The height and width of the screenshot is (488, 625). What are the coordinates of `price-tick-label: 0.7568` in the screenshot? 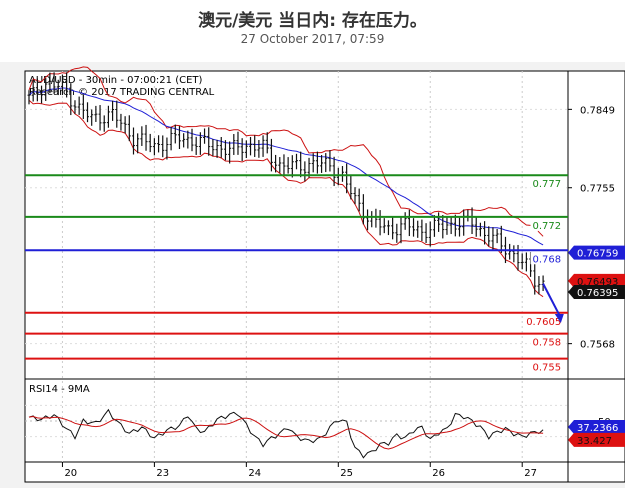 It's located at (597, 345).